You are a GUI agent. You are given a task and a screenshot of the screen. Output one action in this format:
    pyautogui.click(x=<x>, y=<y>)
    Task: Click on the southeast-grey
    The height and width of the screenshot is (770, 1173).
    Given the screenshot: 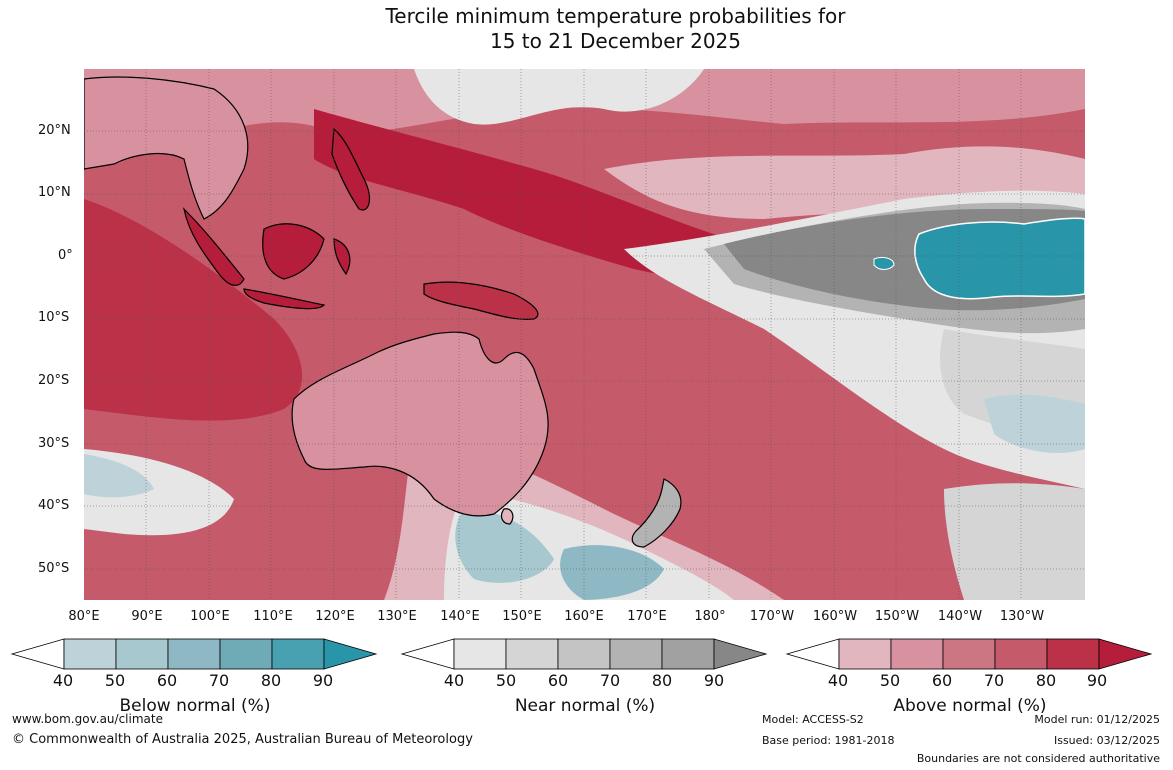 What is the action you would take?
    pyautogui.click(x=1014, y=541)
    